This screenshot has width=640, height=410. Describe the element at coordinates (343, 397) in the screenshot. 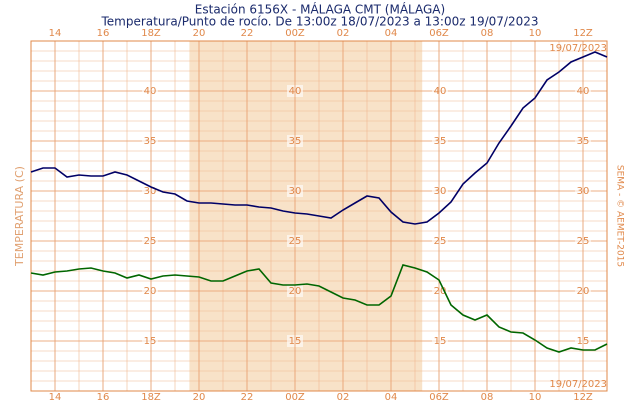

I see `x-tick-label-bottom: 02` at that location.